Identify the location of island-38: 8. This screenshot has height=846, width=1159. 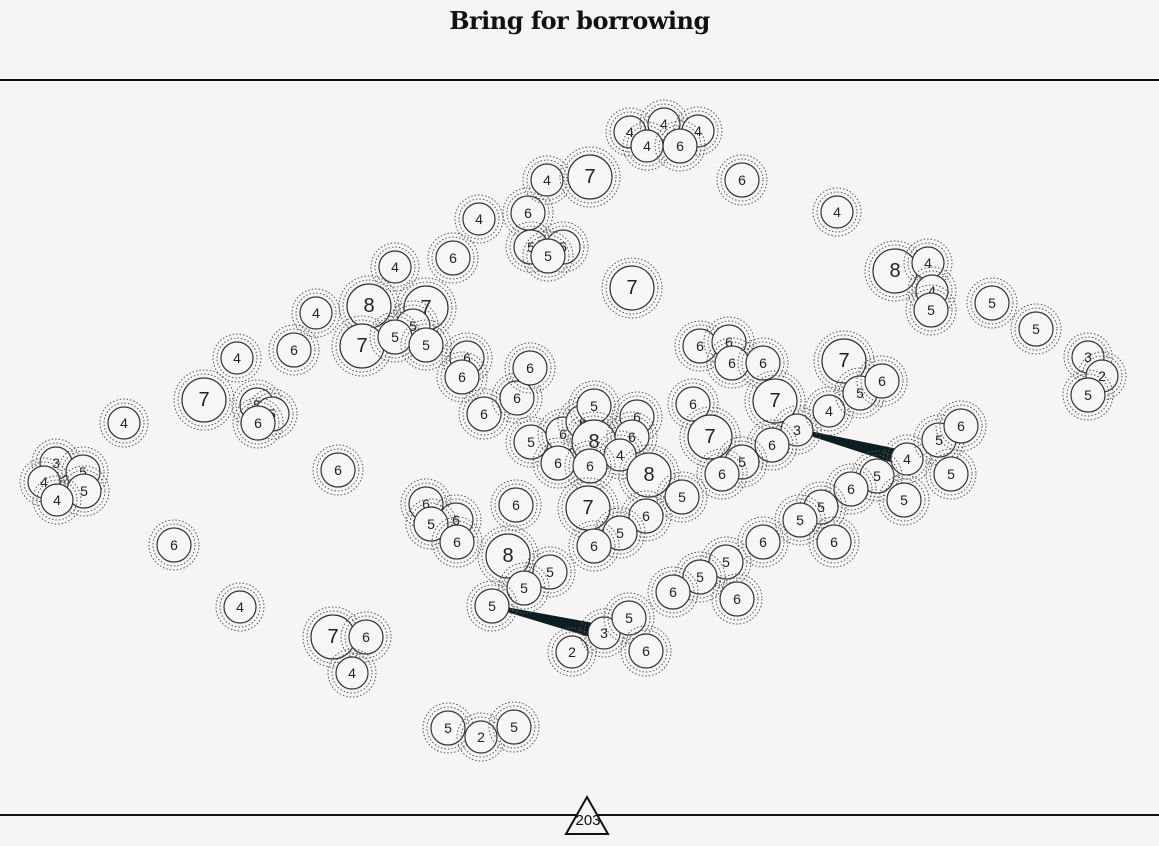
(508, 556).